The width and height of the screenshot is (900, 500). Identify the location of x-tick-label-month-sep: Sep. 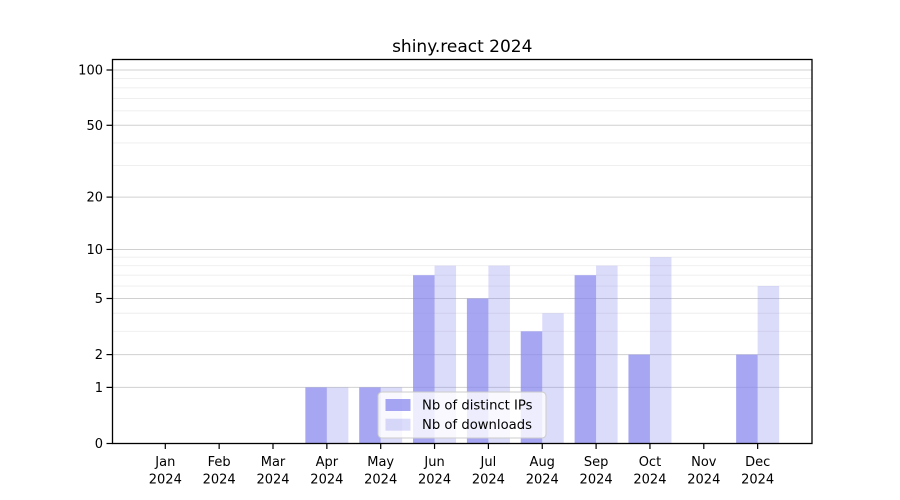
(596, 462).